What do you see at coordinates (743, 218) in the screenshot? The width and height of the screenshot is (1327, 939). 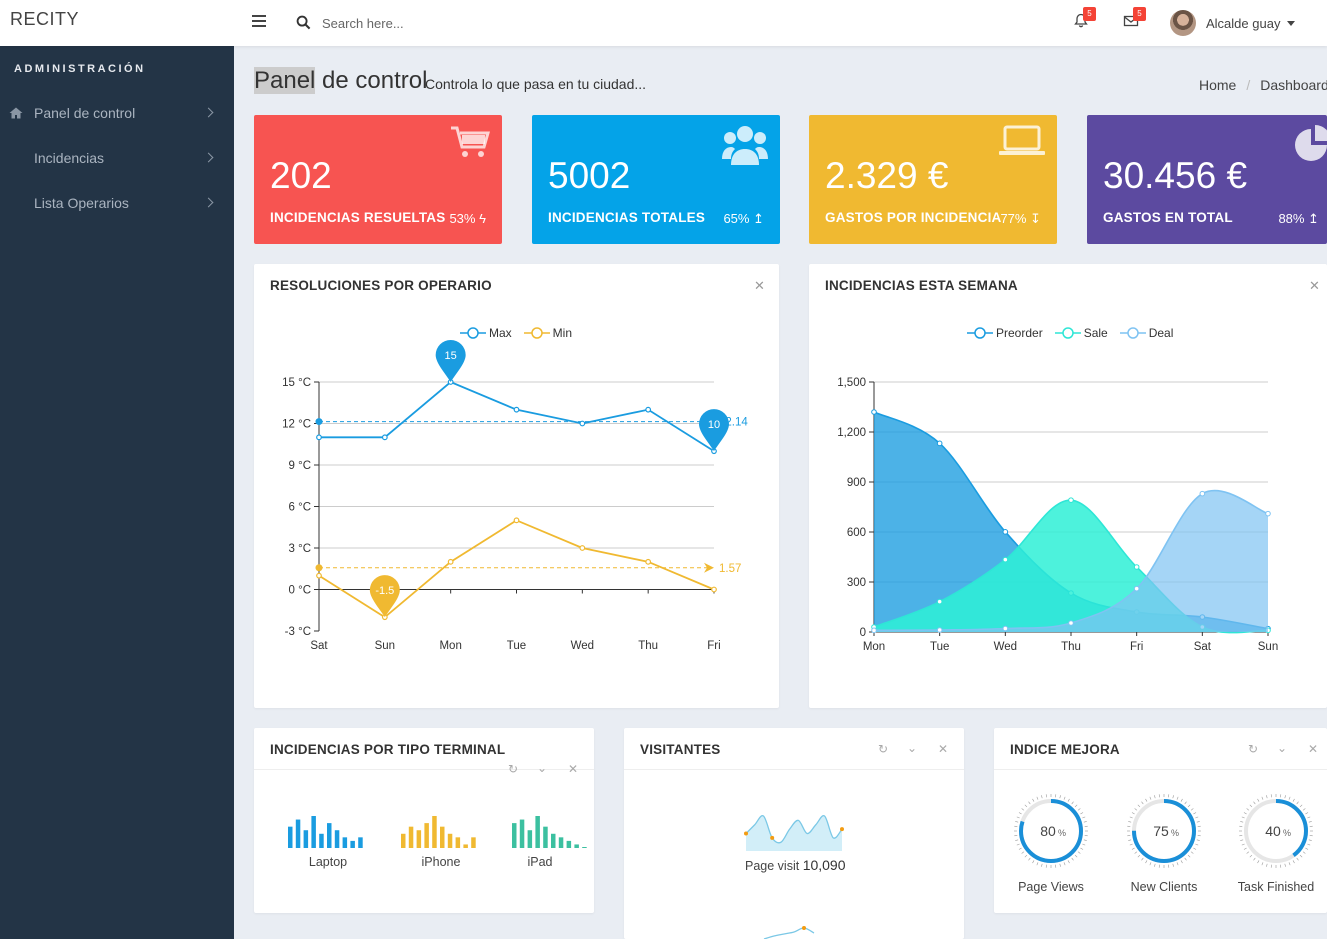 I see `stat-percent: 65% ↥` at bounding box center [743, 218].